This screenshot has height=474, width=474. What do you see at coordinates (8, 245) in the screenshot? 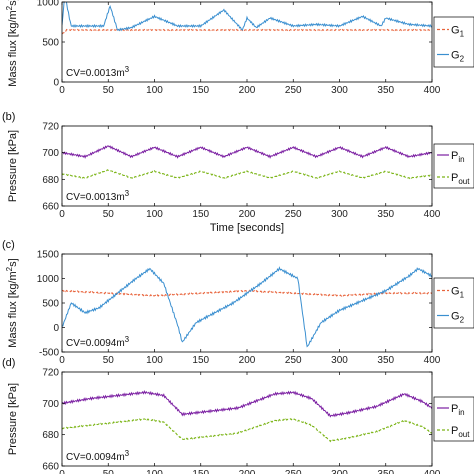
I see `panel-label: (c)` at bounding box center [8, 245].